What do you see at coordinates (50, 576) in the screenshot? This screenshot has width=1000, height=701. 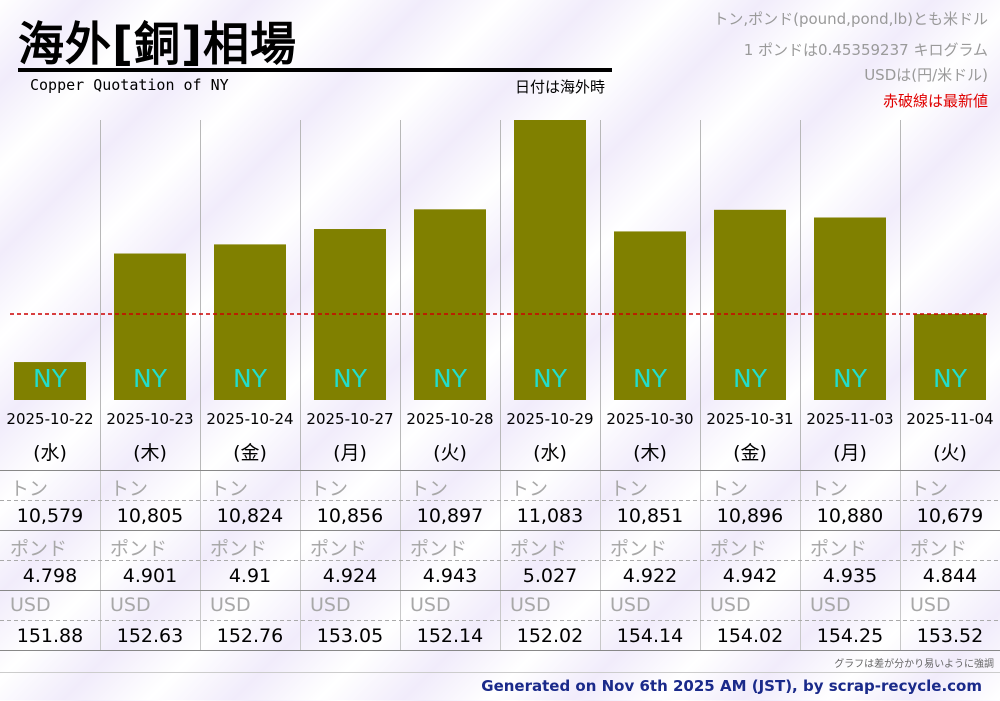 I see `table-cell-value: 4.798` at bounding box center [50, 576].